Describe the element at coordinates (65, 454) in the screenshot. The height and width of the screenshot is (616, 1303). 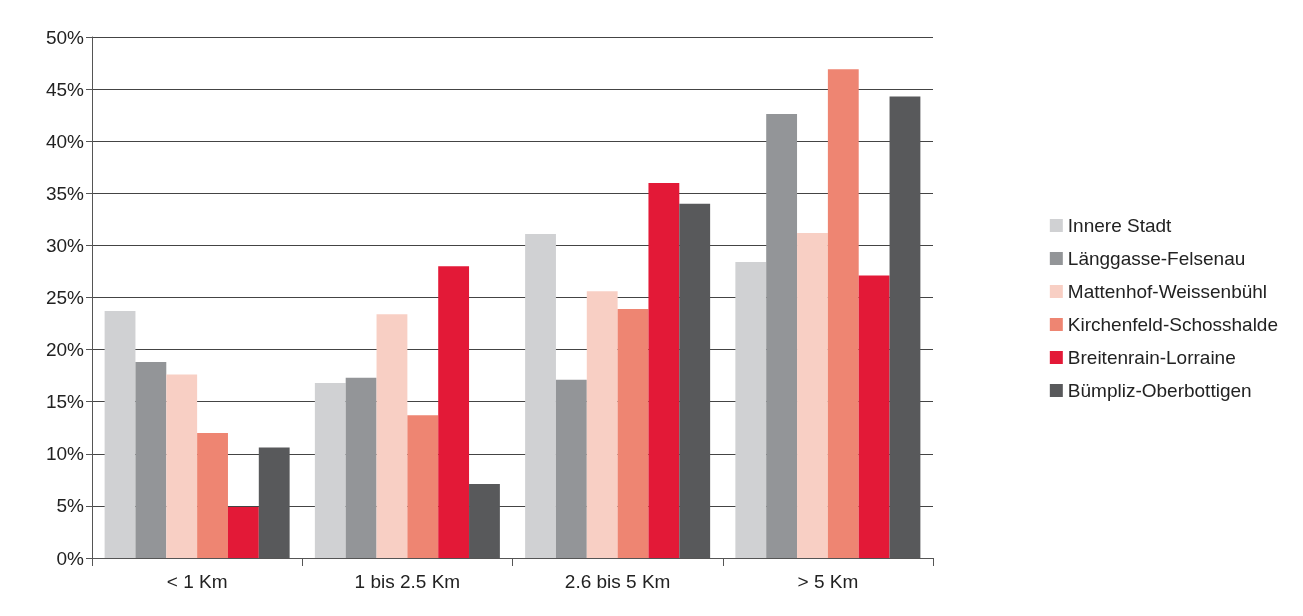
I see `y-tick-label: 10%` at that location.